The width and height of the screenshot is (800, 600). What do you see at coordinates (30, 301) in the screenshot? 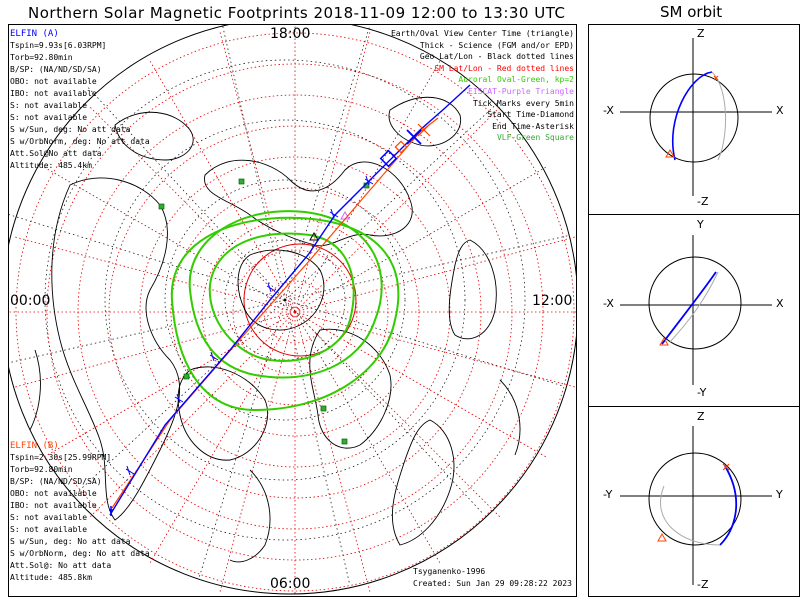
I see `time-label-left: 00:00` at bounding box center [30, 301].